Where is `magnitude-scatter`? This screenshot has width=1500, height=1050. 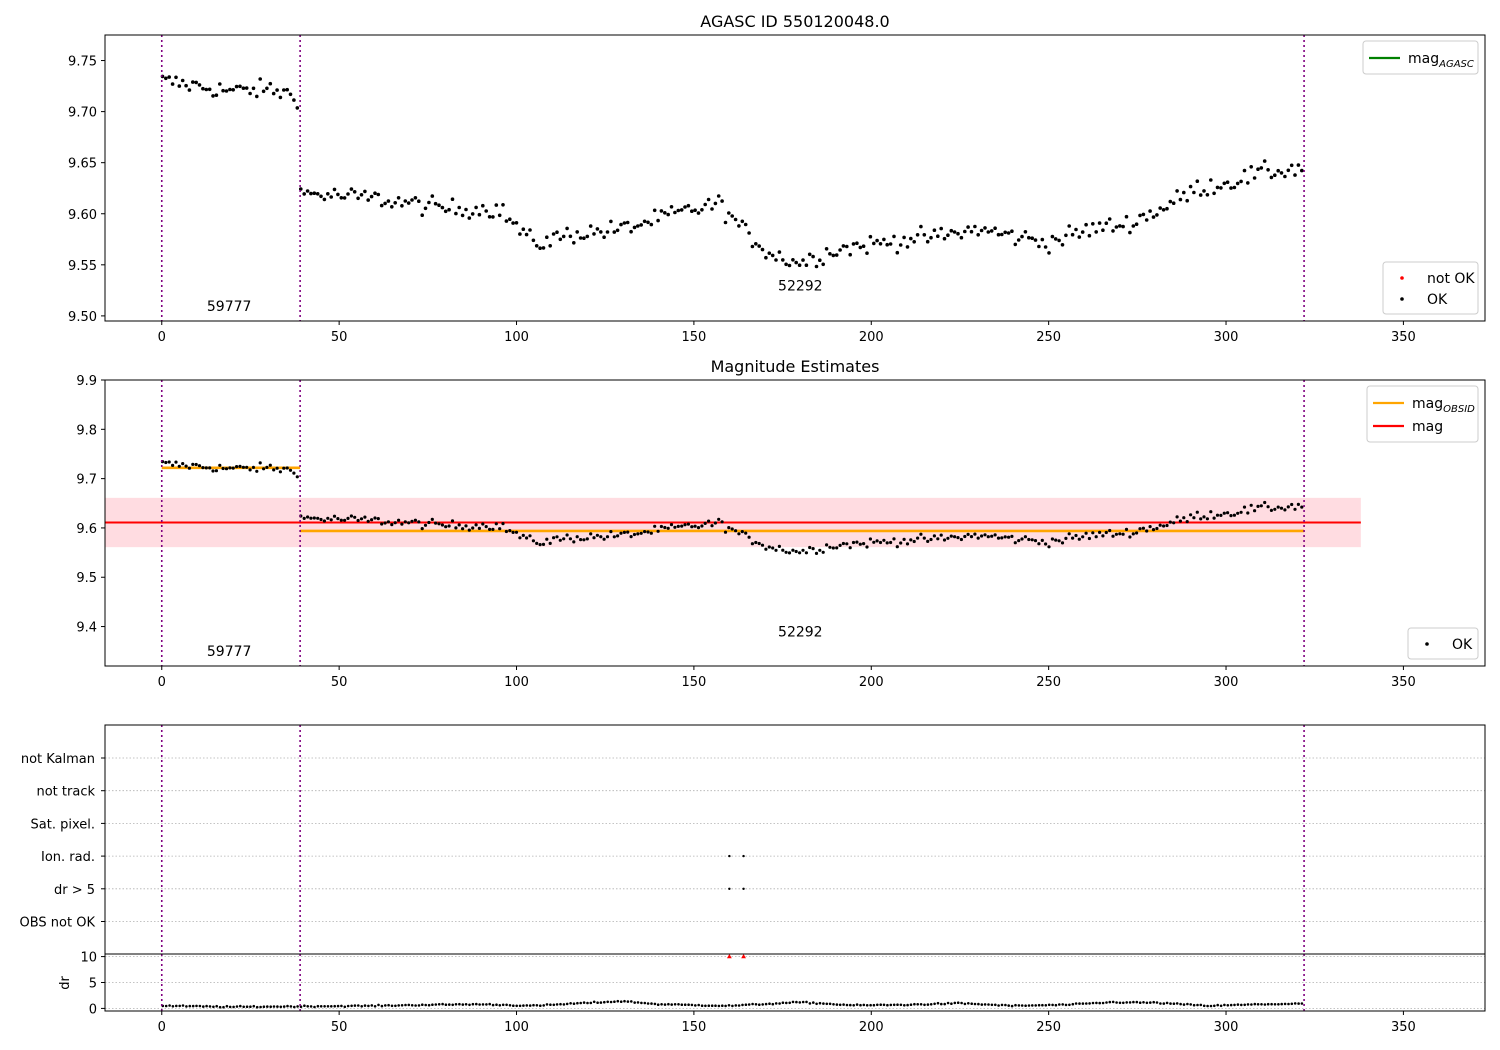
magnitude-scatter is located at coordinates (732, 508).